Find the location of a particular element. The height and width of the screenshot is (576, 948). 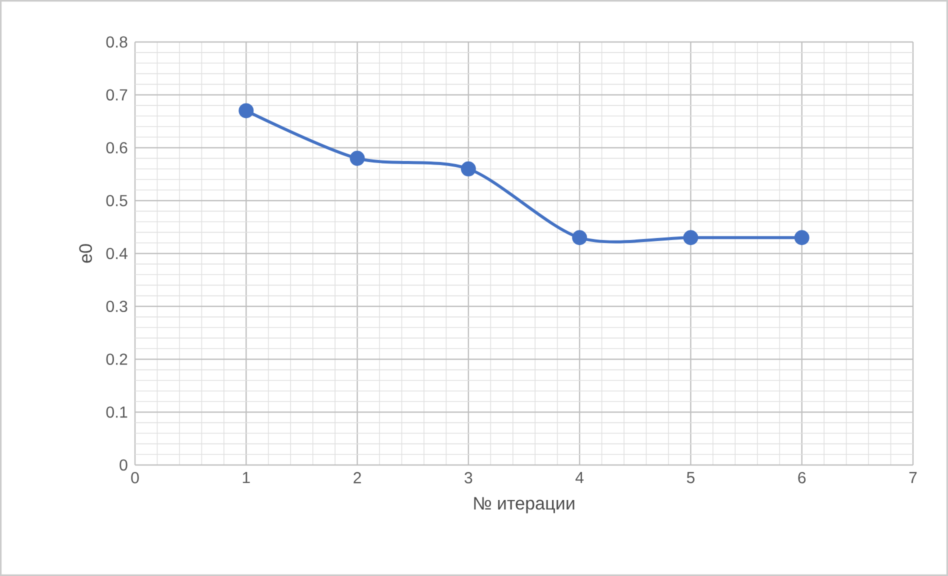

y-tick-label: 0.7 is located at coordinates (117, 95).